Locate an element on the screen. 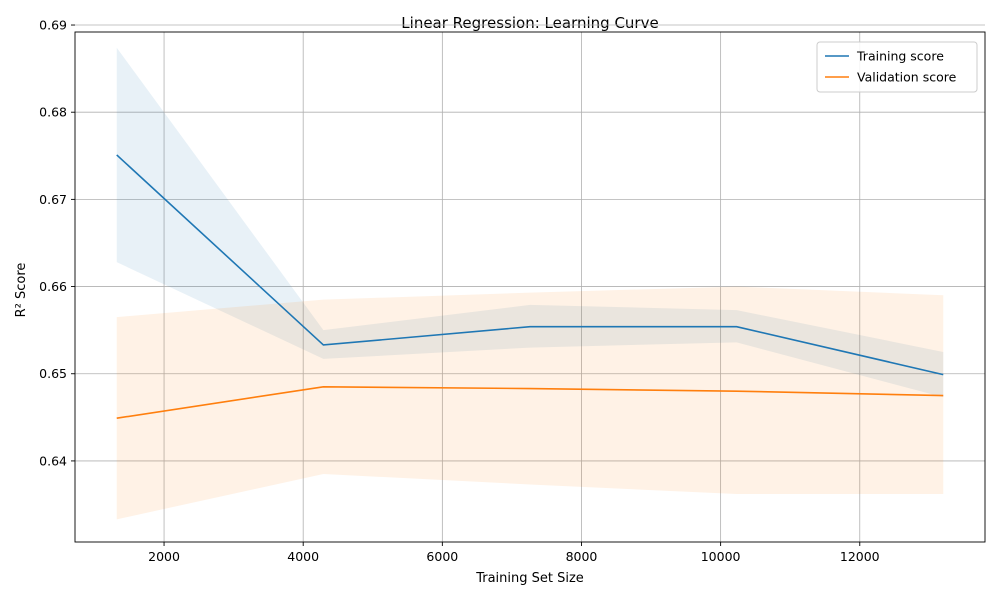 This screenshot has height=600, width=1000. y-tick-label: 0.67 is located at coordinates (53, 199).